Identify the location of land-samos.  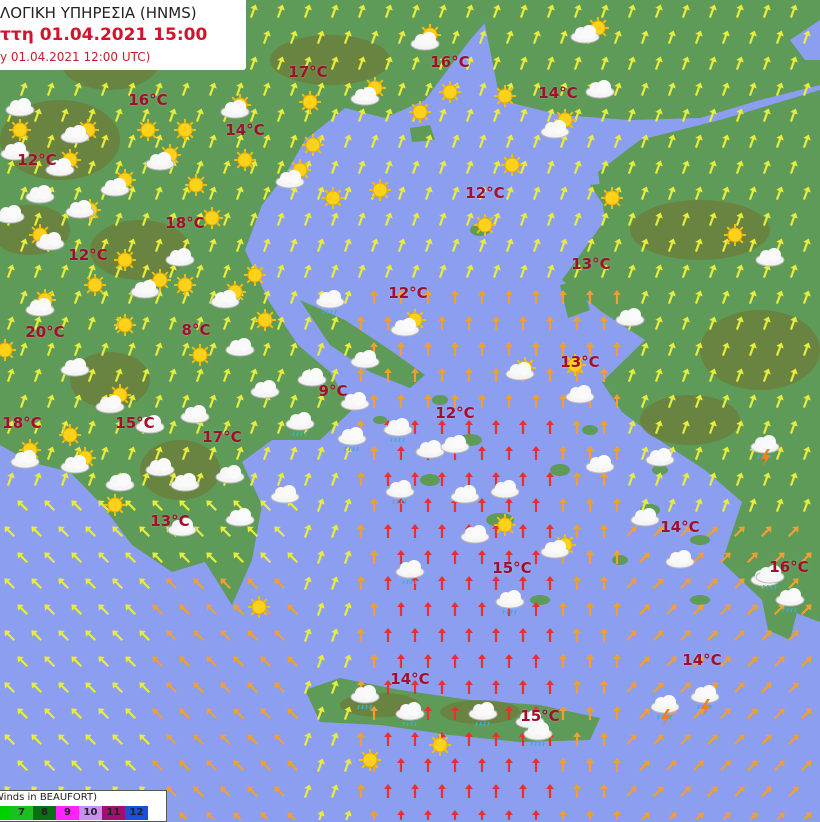
(627, 385).